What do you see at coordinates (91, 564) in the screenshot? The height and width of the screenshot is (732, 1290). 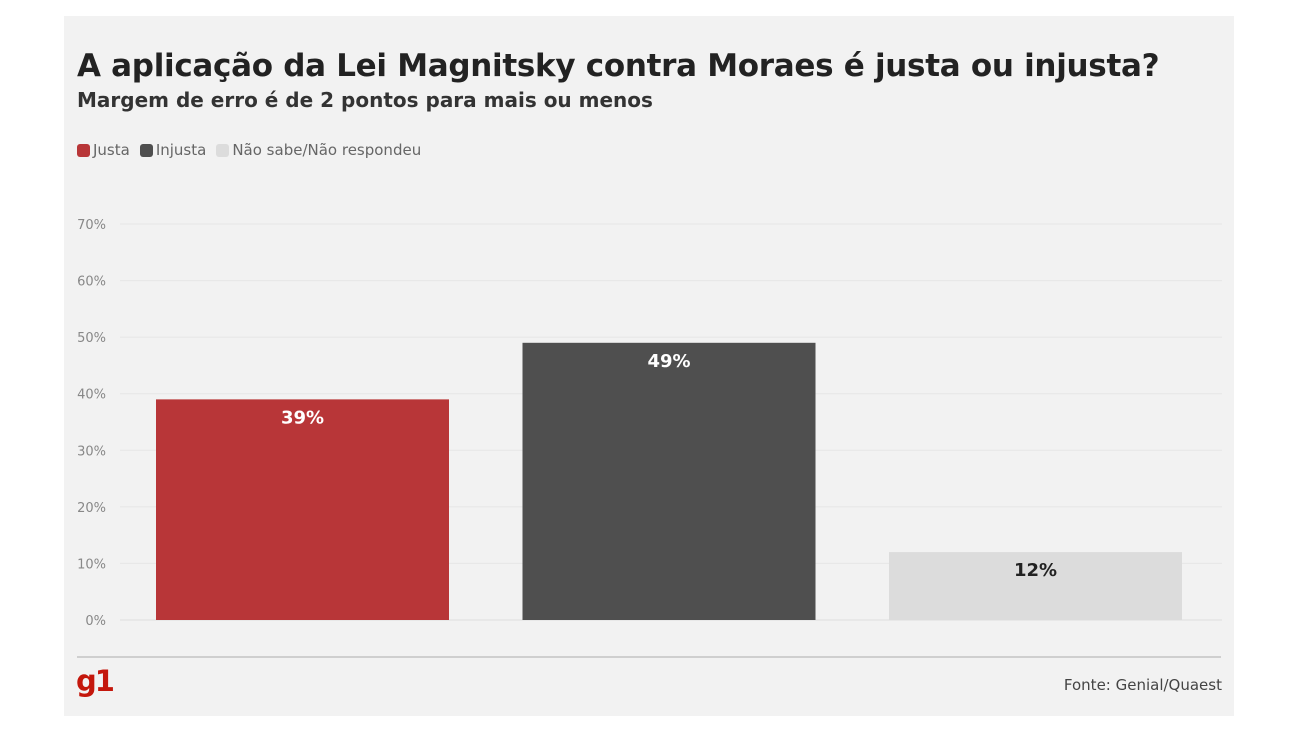 I see `y-tick-label: 10%` at bounding box center [91, 564].